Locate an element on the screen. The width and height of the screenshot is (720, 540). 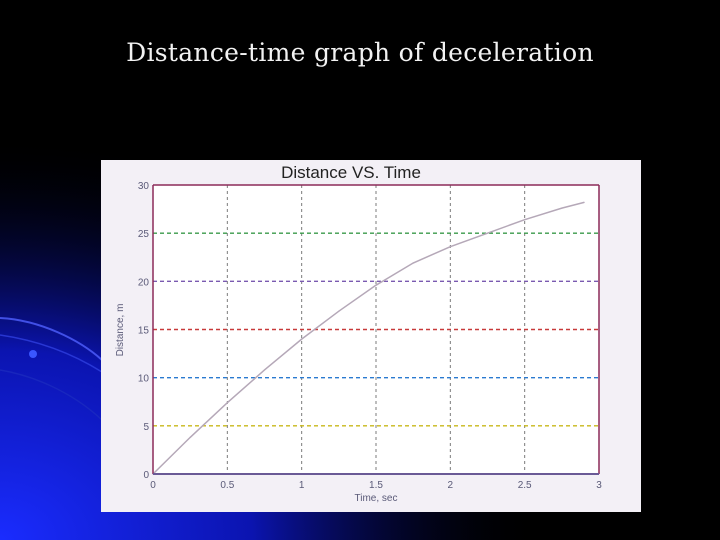
x-tick-label: 1 is located at coordinates (302, 485).